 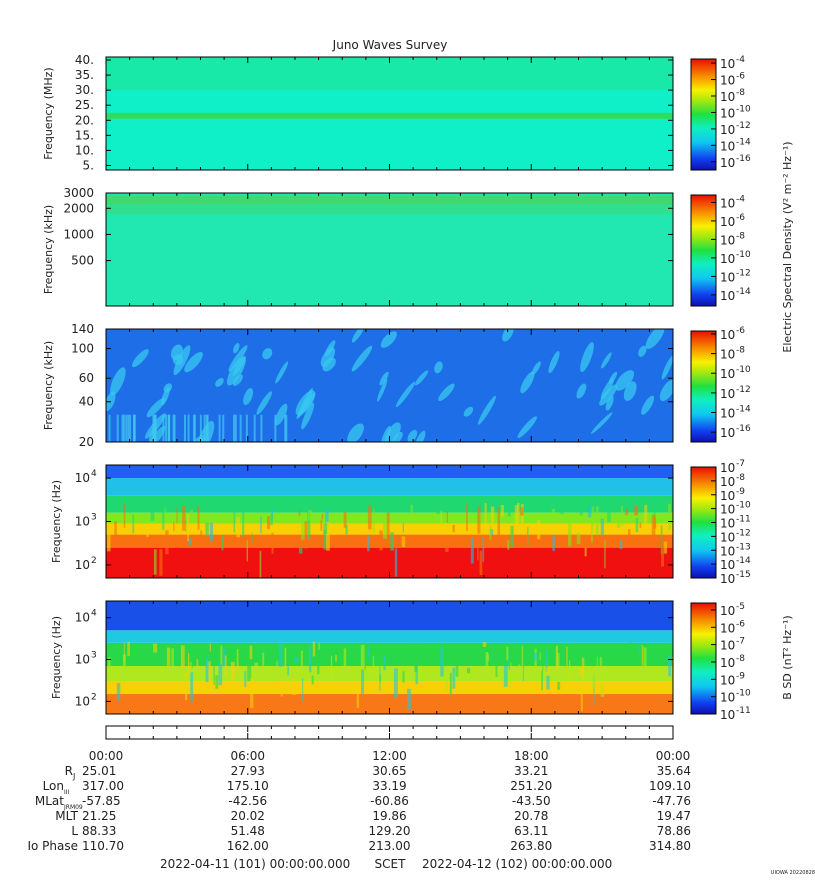 I want to click on y-axis-label: Frequency (MHz), so click(x=48, y=113).